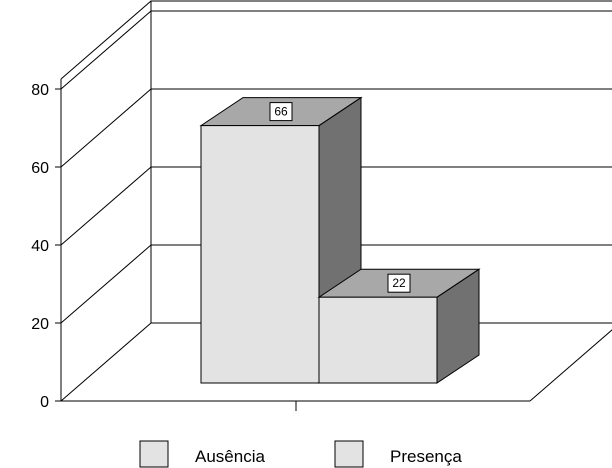 The width and height of the screenshot is (612, 468). Describe the element at coordinates (300, 454) in the screenshot. I see `legend: Ausência Presença` at that location.